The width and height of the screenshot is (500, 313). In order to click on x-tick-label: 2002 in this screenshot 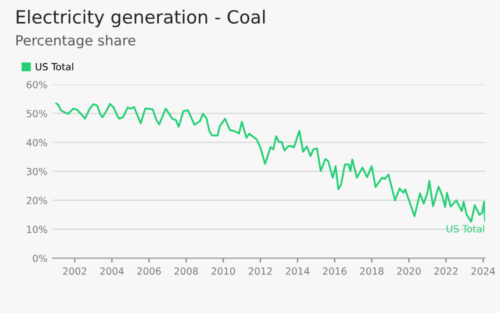, I will do `click(74, 271)`.